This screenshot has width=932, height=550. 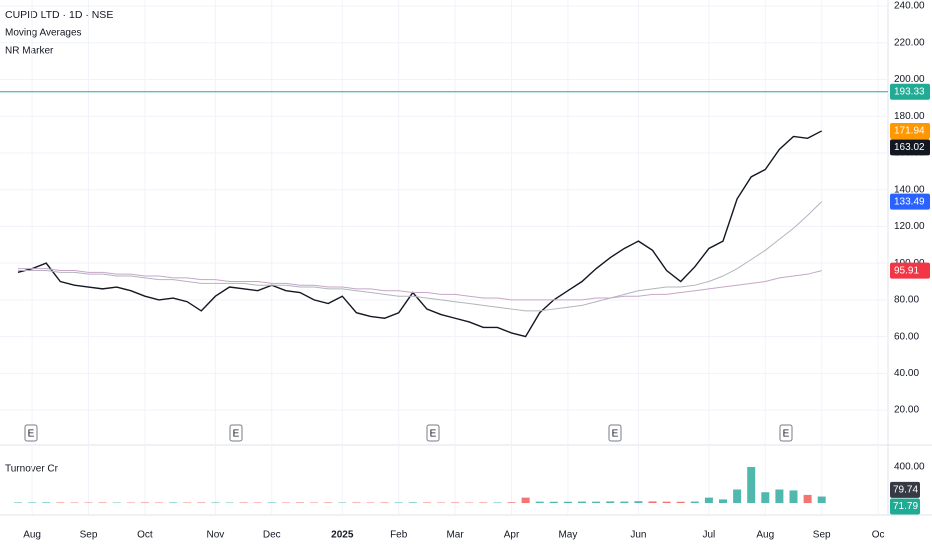 I want to click on x-tick-label: Dec, so click(x=272, y=535).